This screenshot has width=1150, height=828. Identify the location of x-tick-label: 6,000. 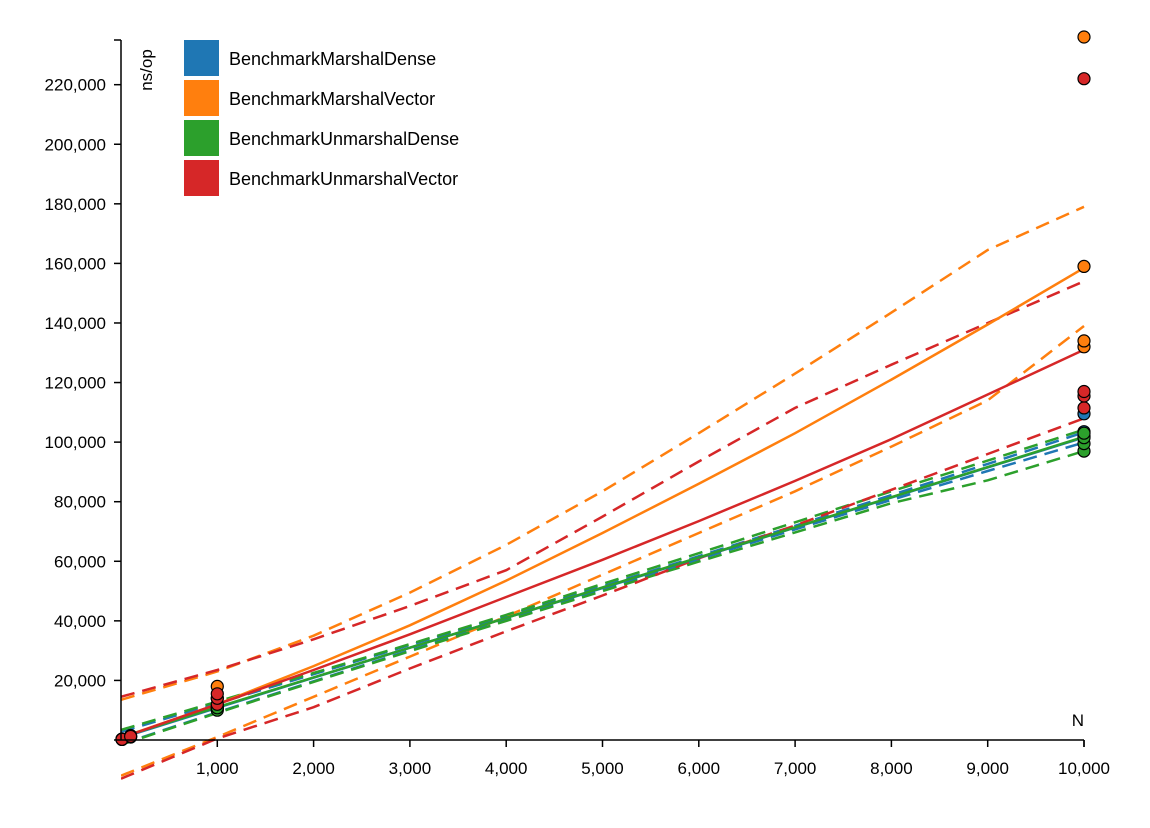
(699, 768).